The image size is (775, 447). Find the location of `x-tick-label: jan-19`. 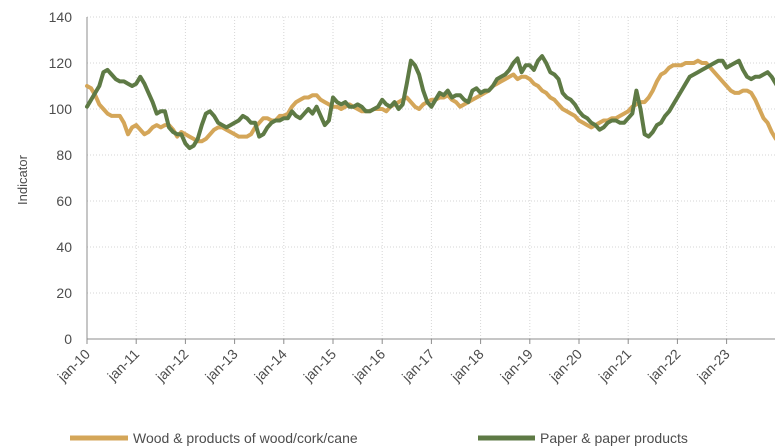

x-tick-label: jan-19 is located at coordinates (516, 366).